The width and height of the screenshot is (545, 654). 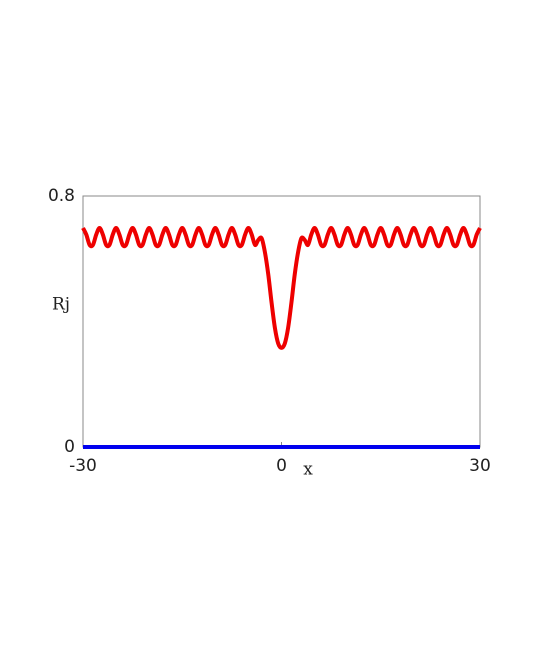 I want to click on y-tick-label: 0.8, so click(x=61, y=196).